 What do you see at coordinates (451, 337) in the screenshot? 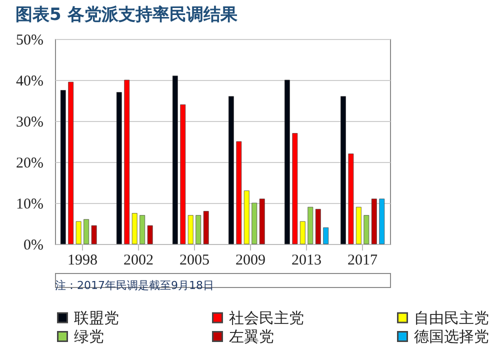
I see `legend-label: 德国选择党` at bounding box center [451, 337].